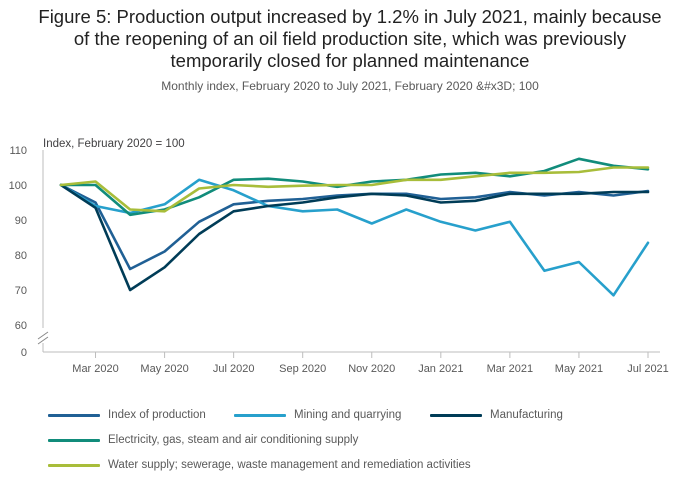 This screenshot has width=700, height=502. What do you see at coordinates (114, 144) in the screenshot?
I see `y-axis-label: Index, February 2020 = 100` at bounding box center [114, 144].